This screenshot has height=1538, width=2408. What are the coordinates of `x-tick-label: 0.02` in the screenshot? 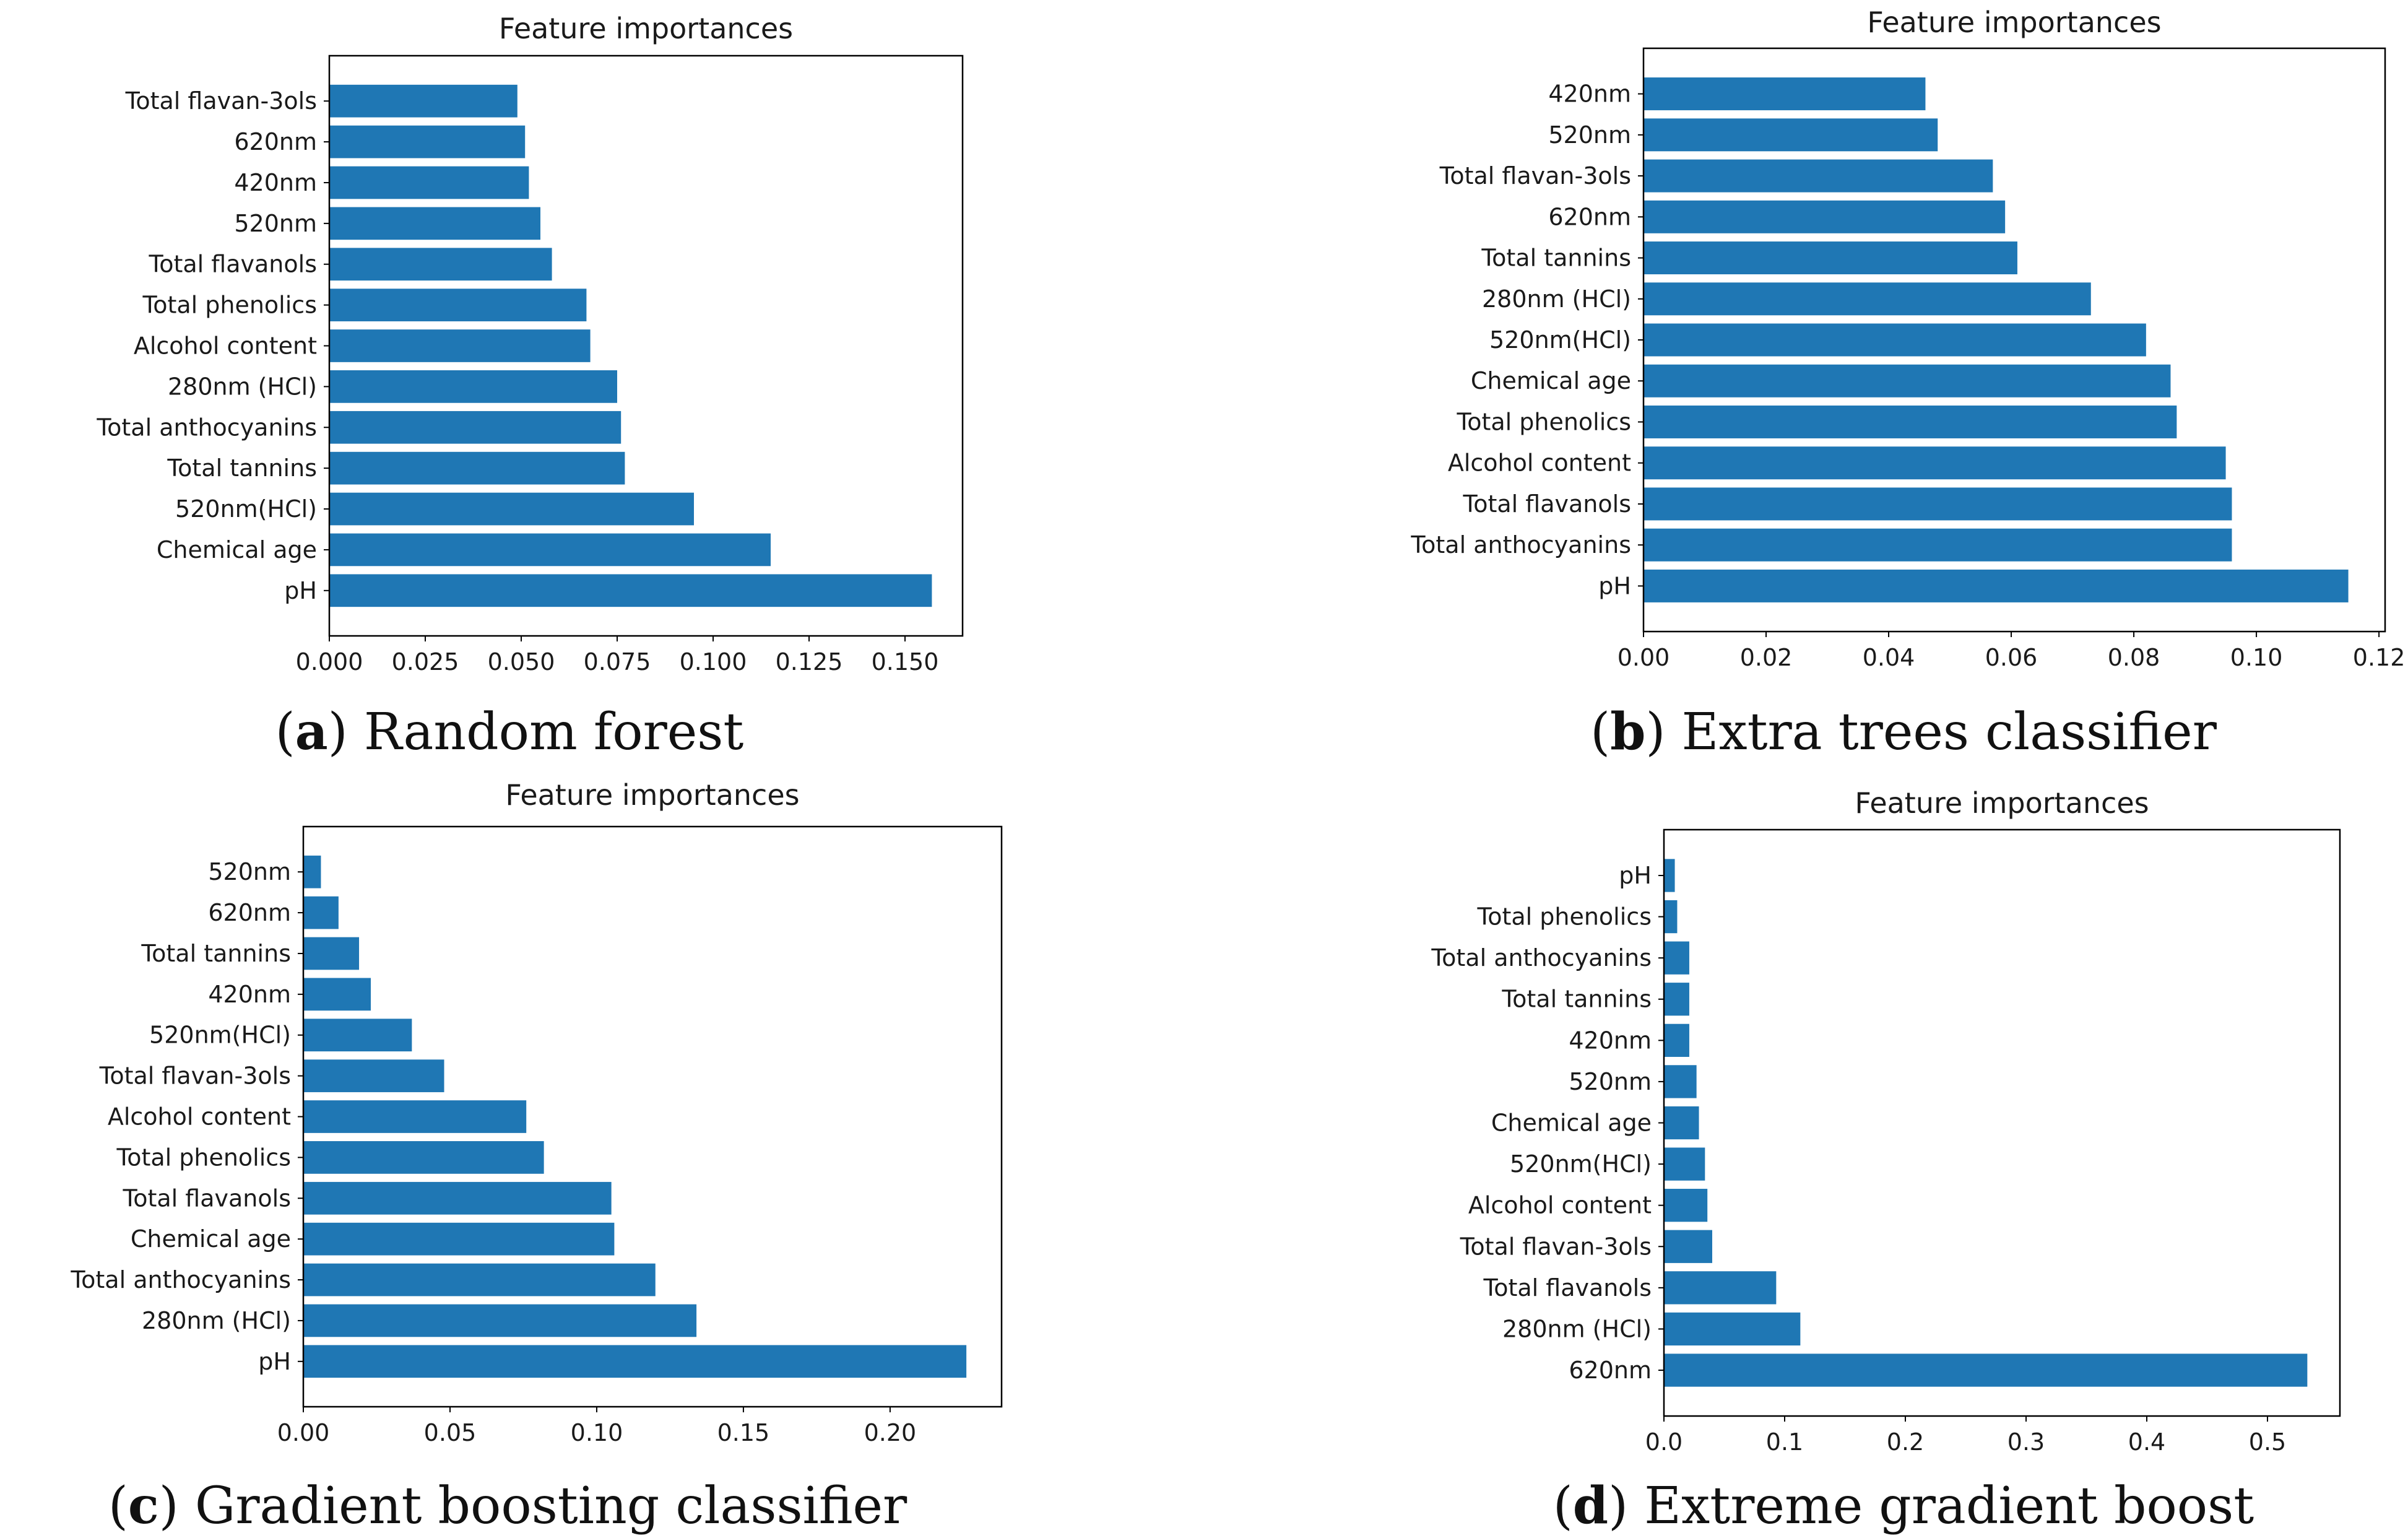 It's located at (1766, 657).